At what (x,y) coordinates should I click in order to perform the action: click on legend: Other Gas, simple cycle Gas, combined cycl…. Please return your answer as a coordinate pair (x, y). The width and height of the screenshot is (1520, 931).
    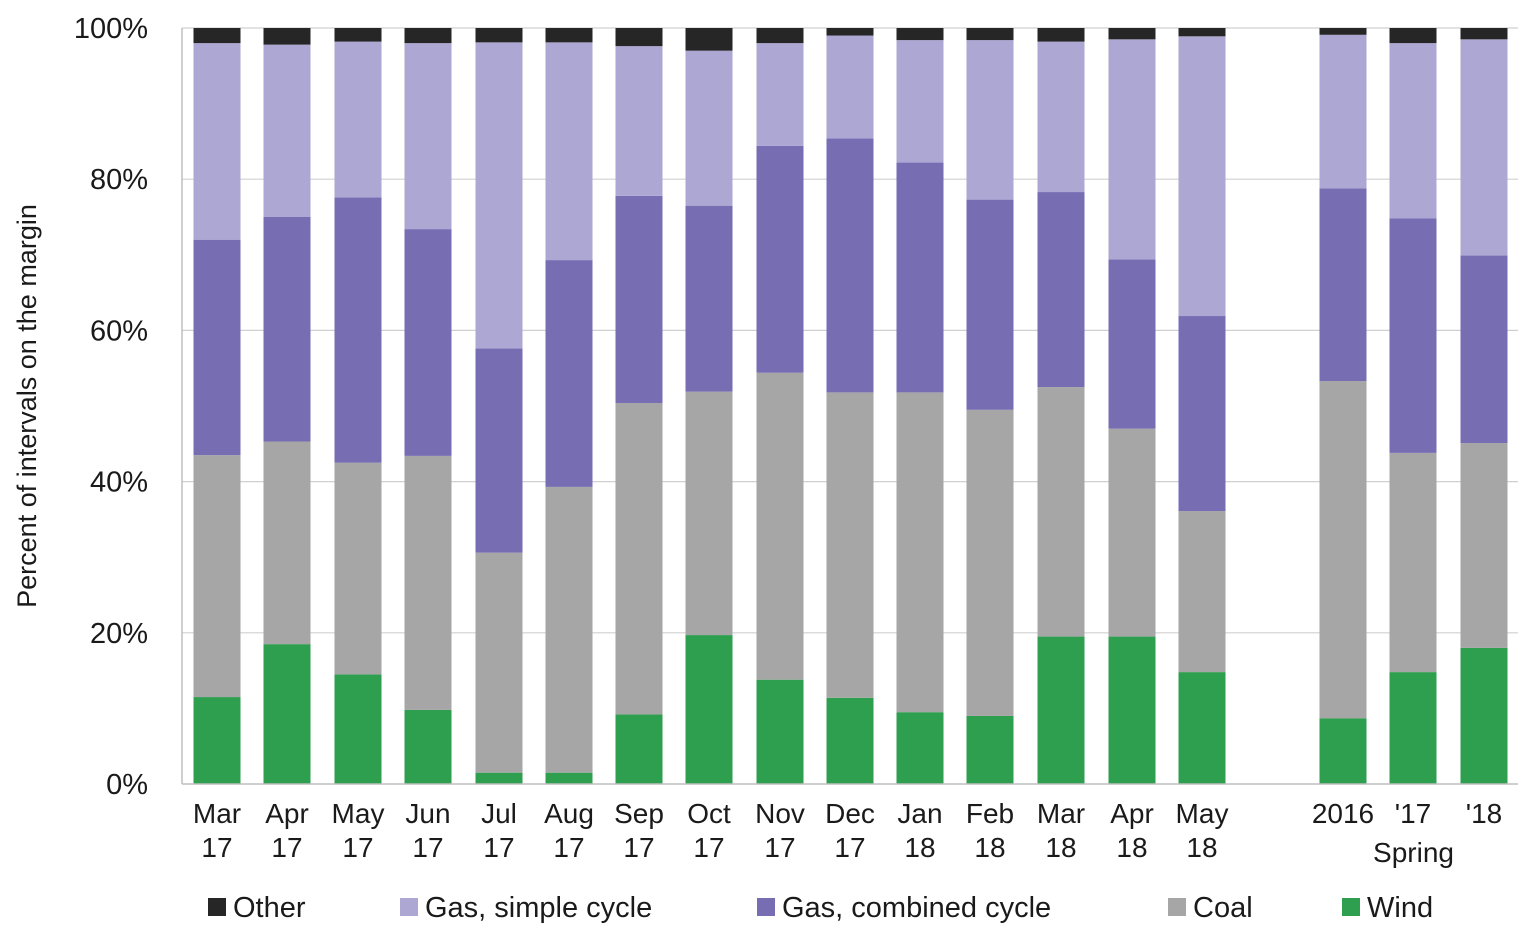
    Looking at the image, I should click on (820, 908).